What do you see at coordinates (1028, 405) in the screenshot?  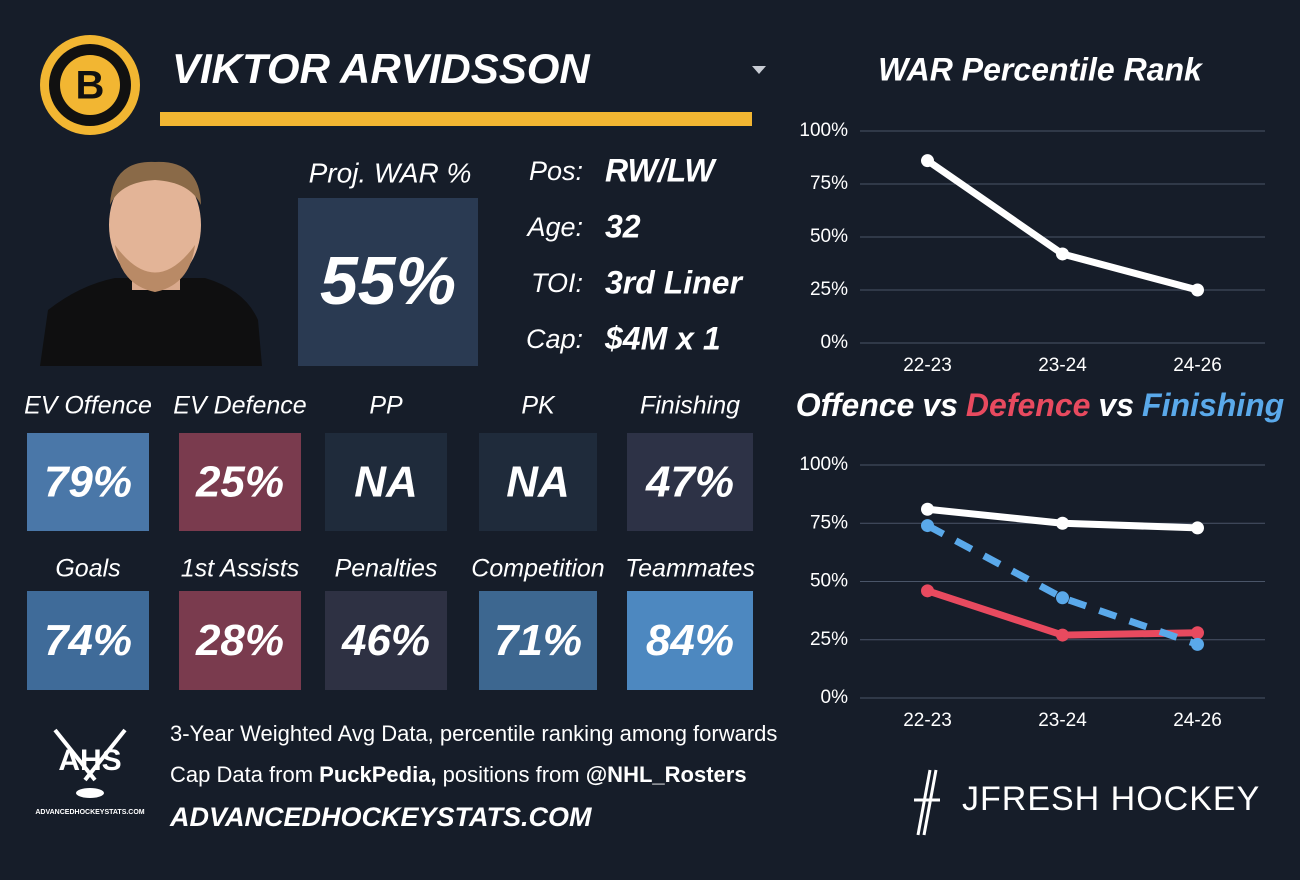 I see `legend-entry: Defence` at bounding box center [1028, 405].